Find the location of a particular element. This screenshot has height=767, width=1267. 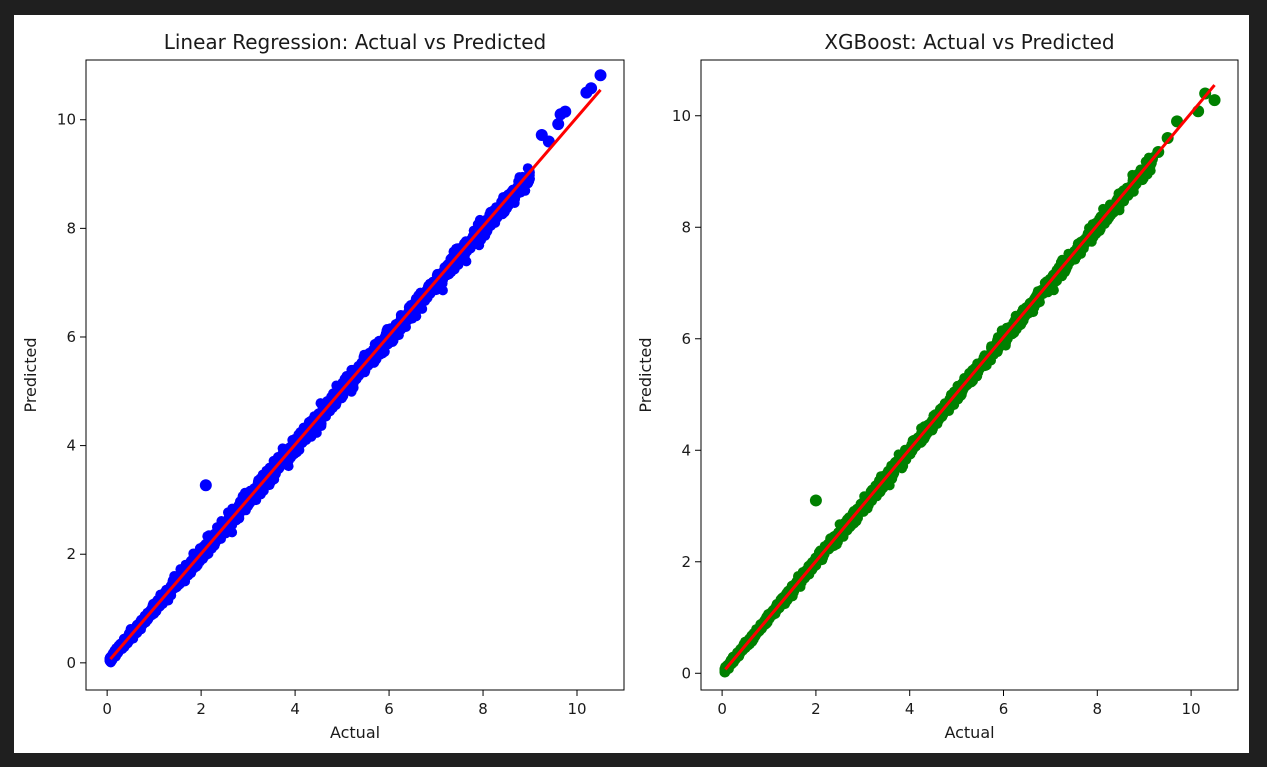

chart-title: Linear Regression: Actual vs Predicted is located at coordinates (355, 42).